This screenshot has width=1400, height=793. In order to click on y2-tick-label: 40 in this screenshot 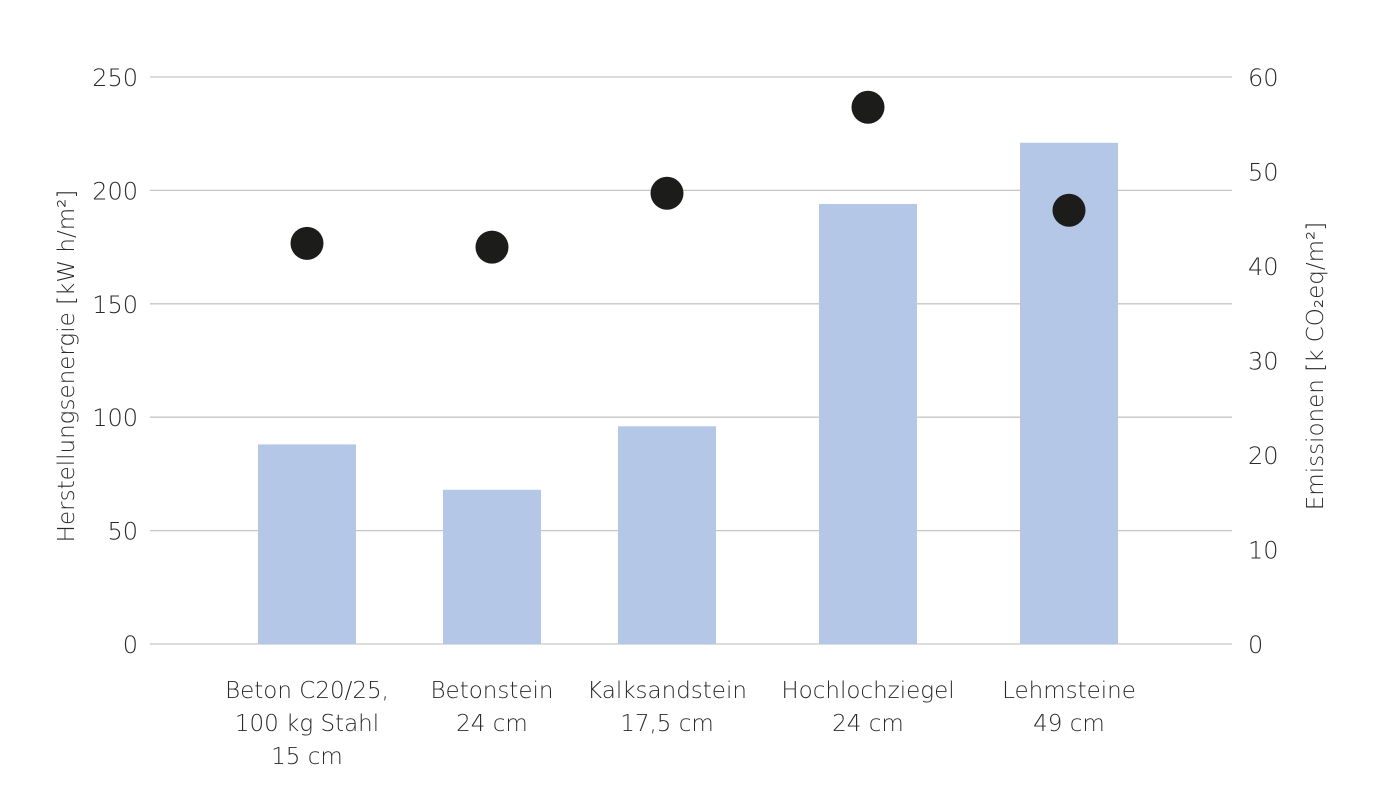, I will do `click(1263, 267)`.